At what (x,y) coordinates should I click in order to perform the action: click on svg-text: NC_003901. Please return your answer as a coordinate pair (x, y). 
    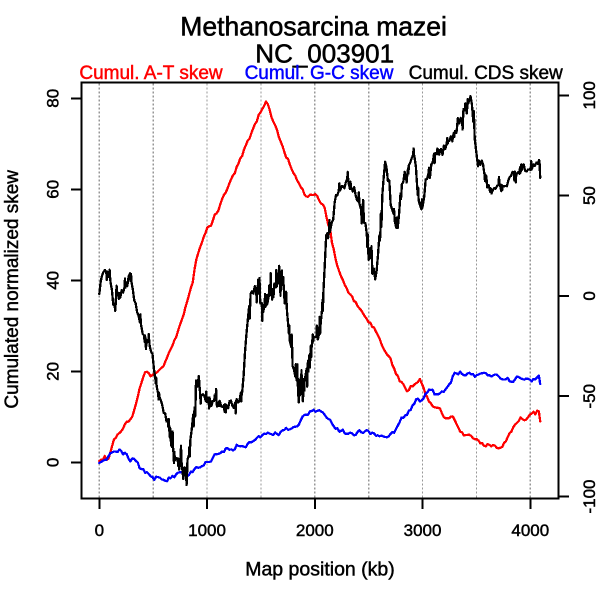
    Looking at the image, I should click on (324, 54).